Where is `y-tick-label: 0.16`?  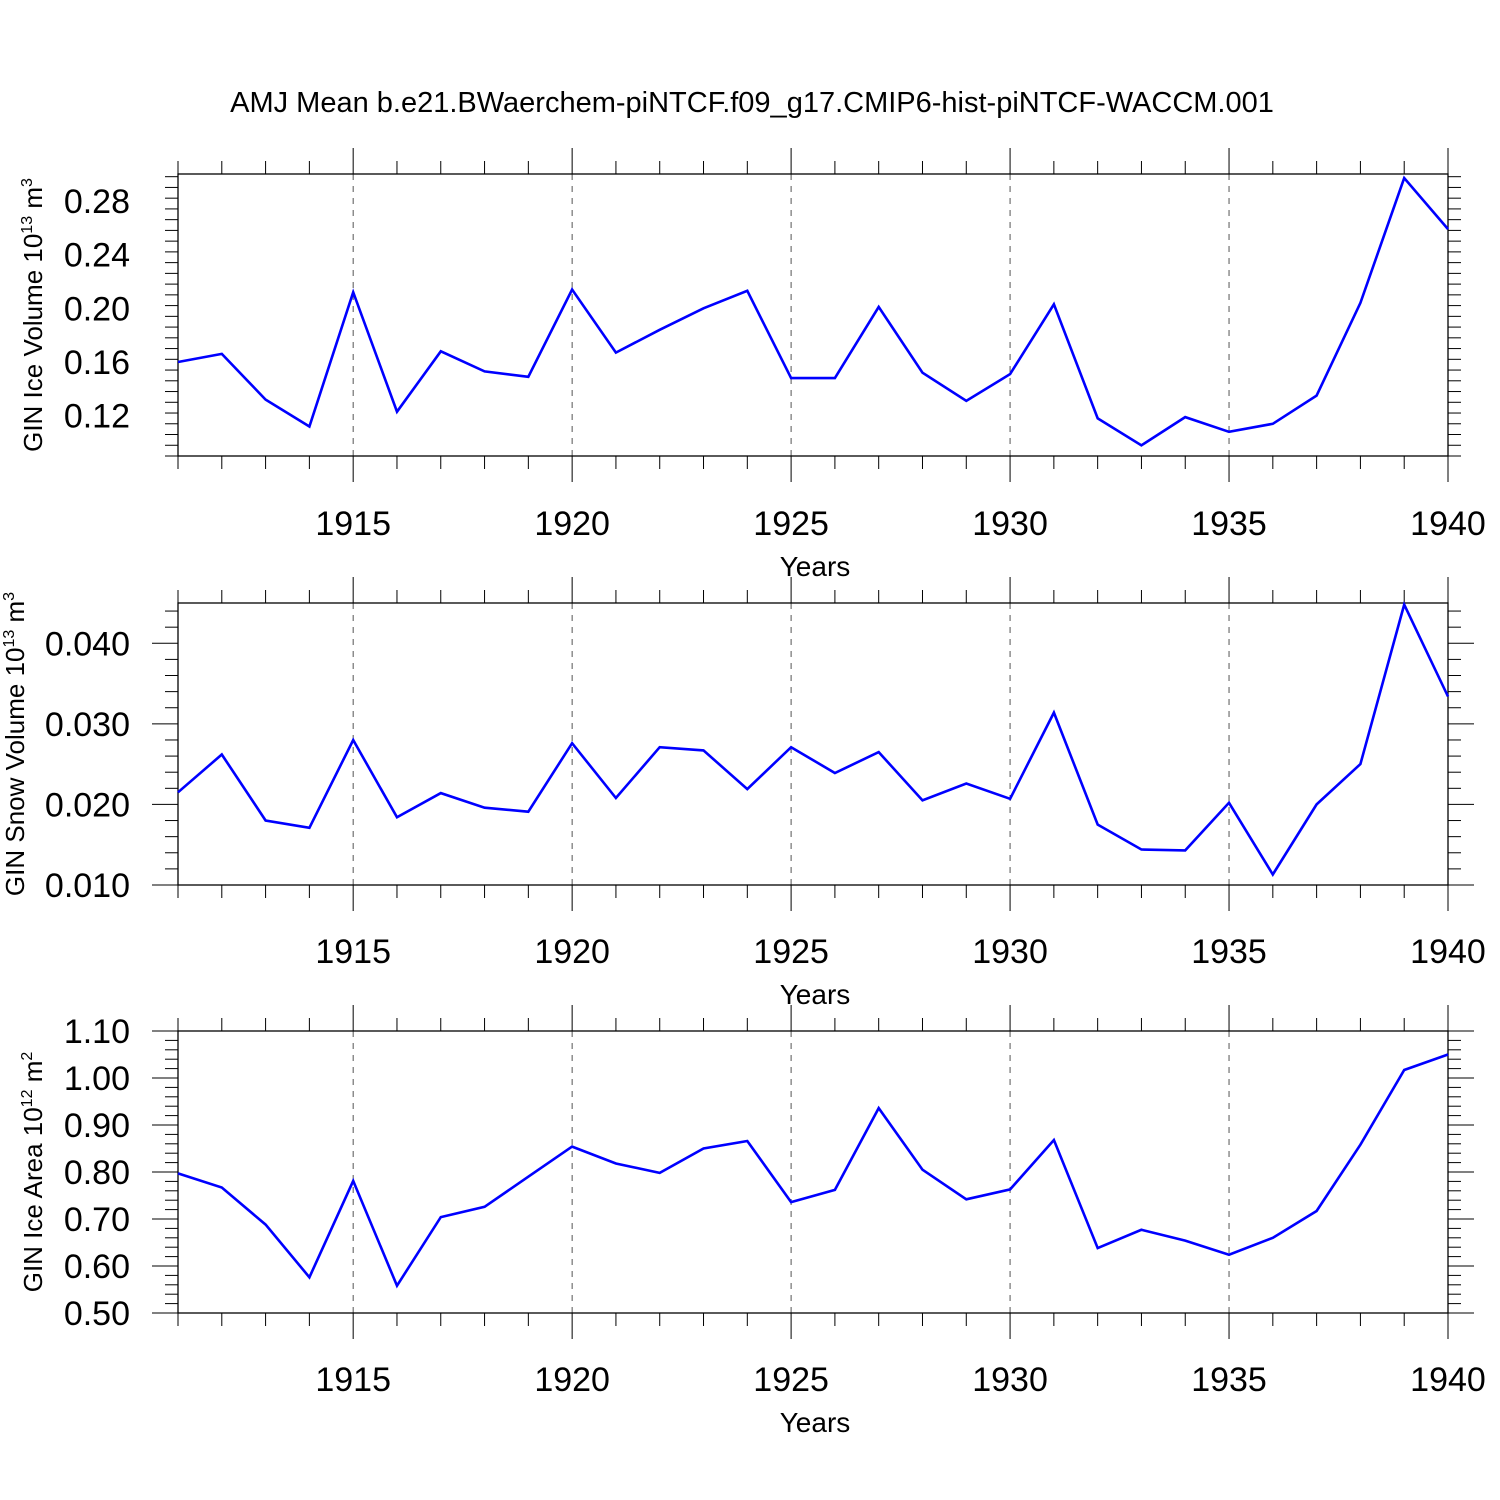
y-tick-label: 0.16 is located at coordinates (97, 363).